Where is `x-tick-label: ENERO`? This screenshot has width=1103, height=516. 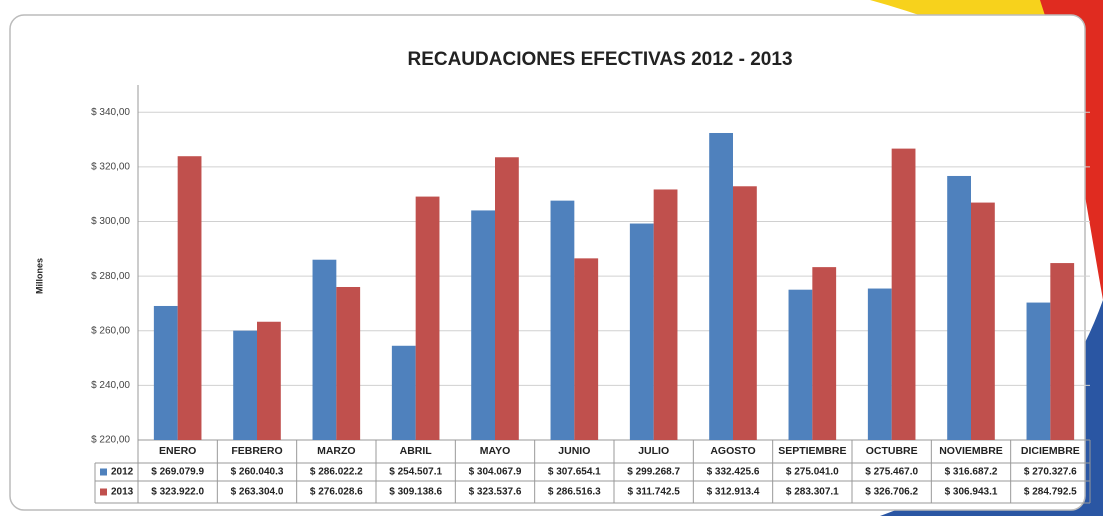
x-tick-label: ENERO is located at coordinates (177, 451).